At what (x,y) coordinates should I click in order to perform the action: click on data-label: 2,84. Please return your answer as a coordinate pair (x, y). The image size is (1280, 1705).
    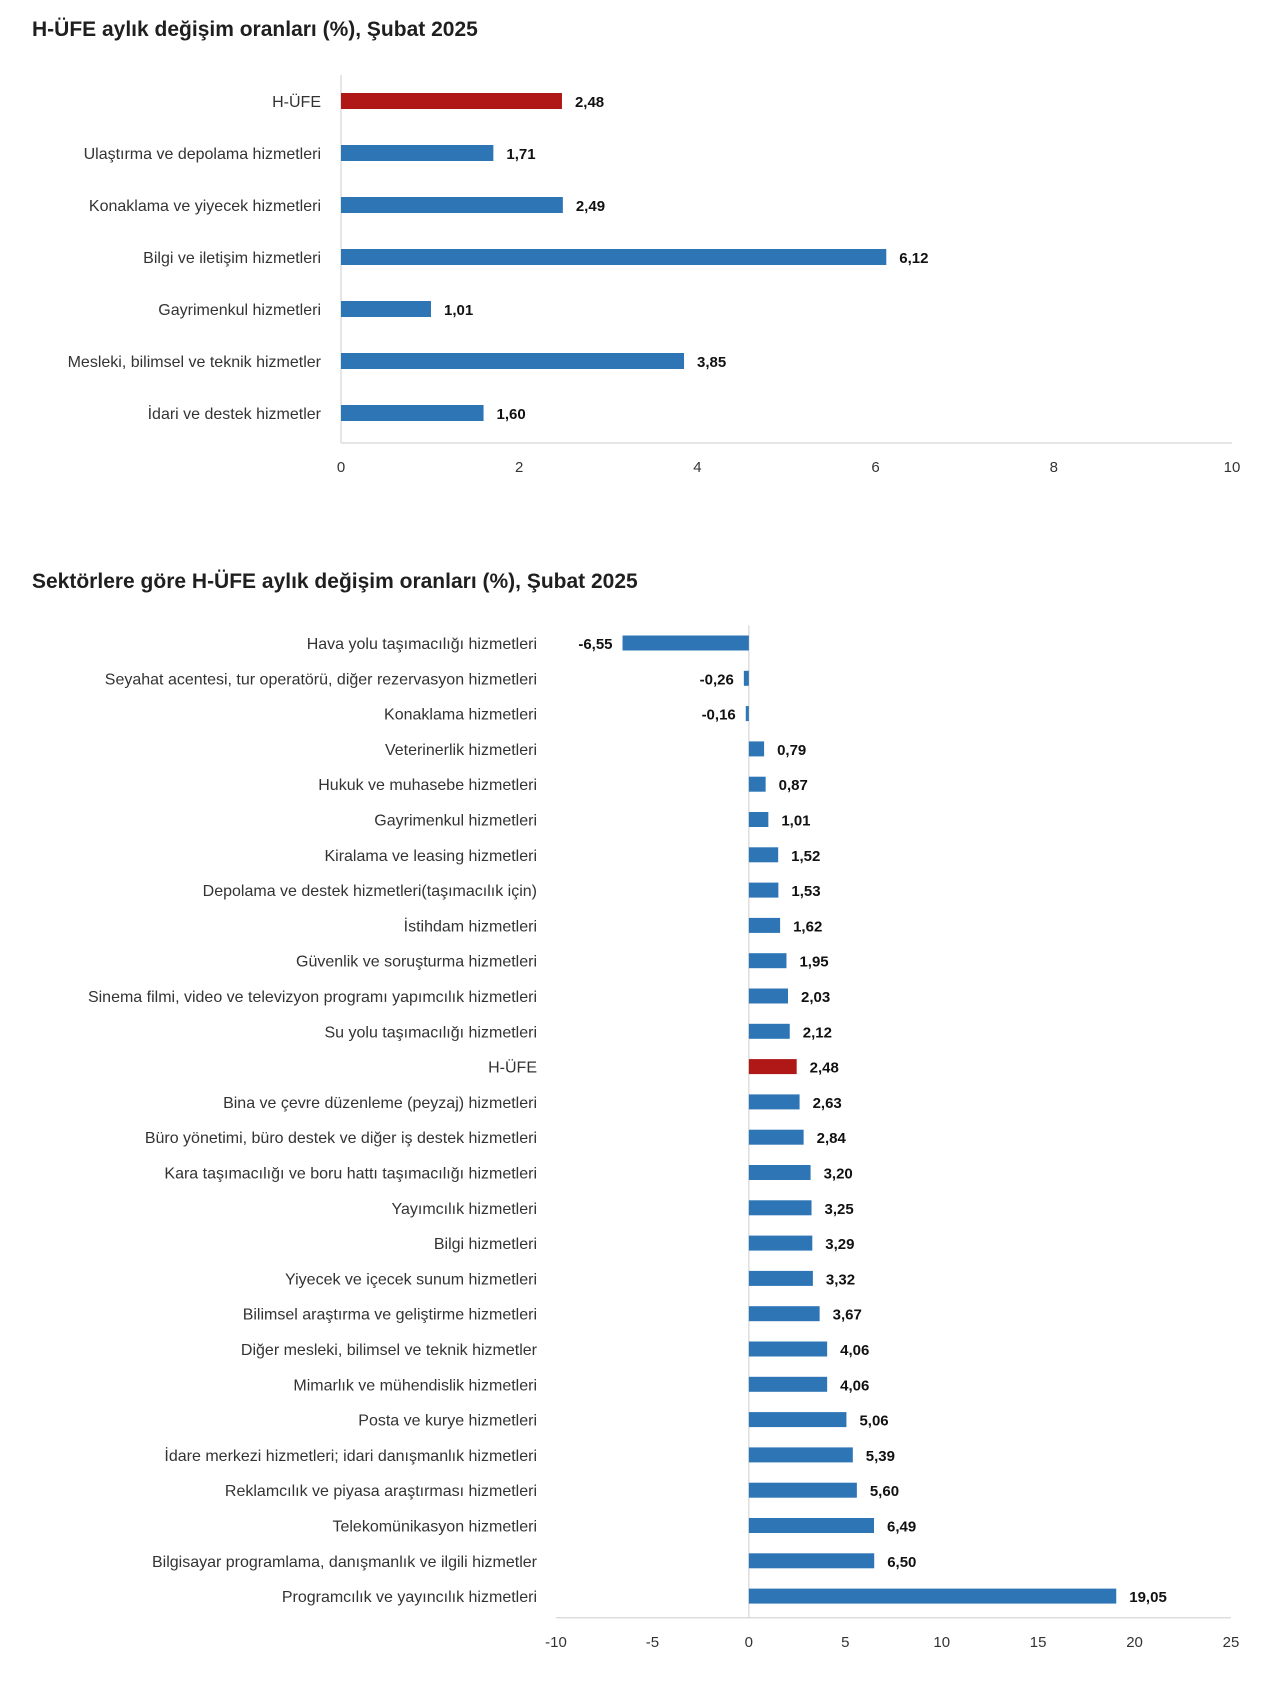
    Looking at the image, I should click on (832, 1138).